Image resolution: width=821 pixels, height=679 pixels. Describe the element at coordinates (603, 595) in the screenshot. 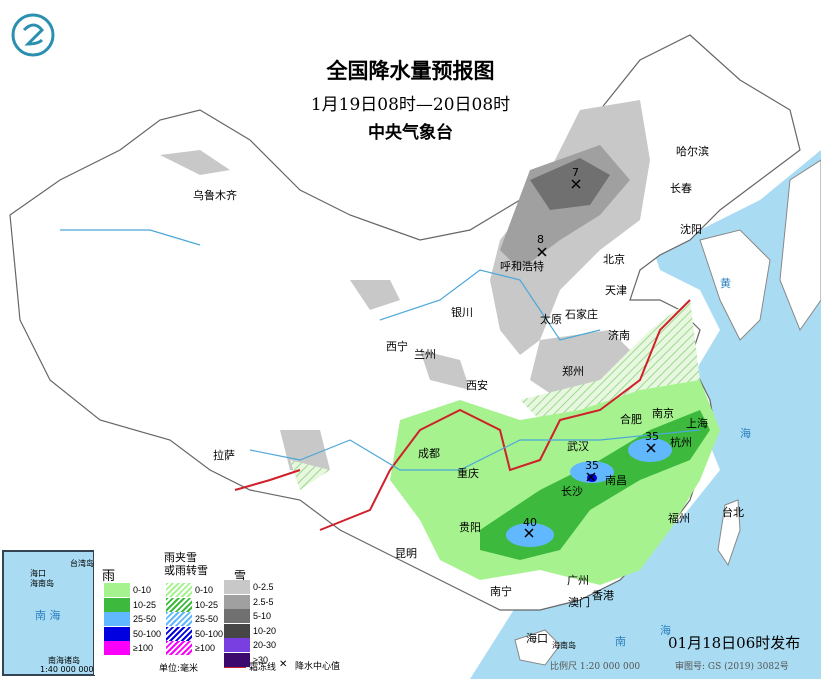

I see `city-label: 香港` at that location.